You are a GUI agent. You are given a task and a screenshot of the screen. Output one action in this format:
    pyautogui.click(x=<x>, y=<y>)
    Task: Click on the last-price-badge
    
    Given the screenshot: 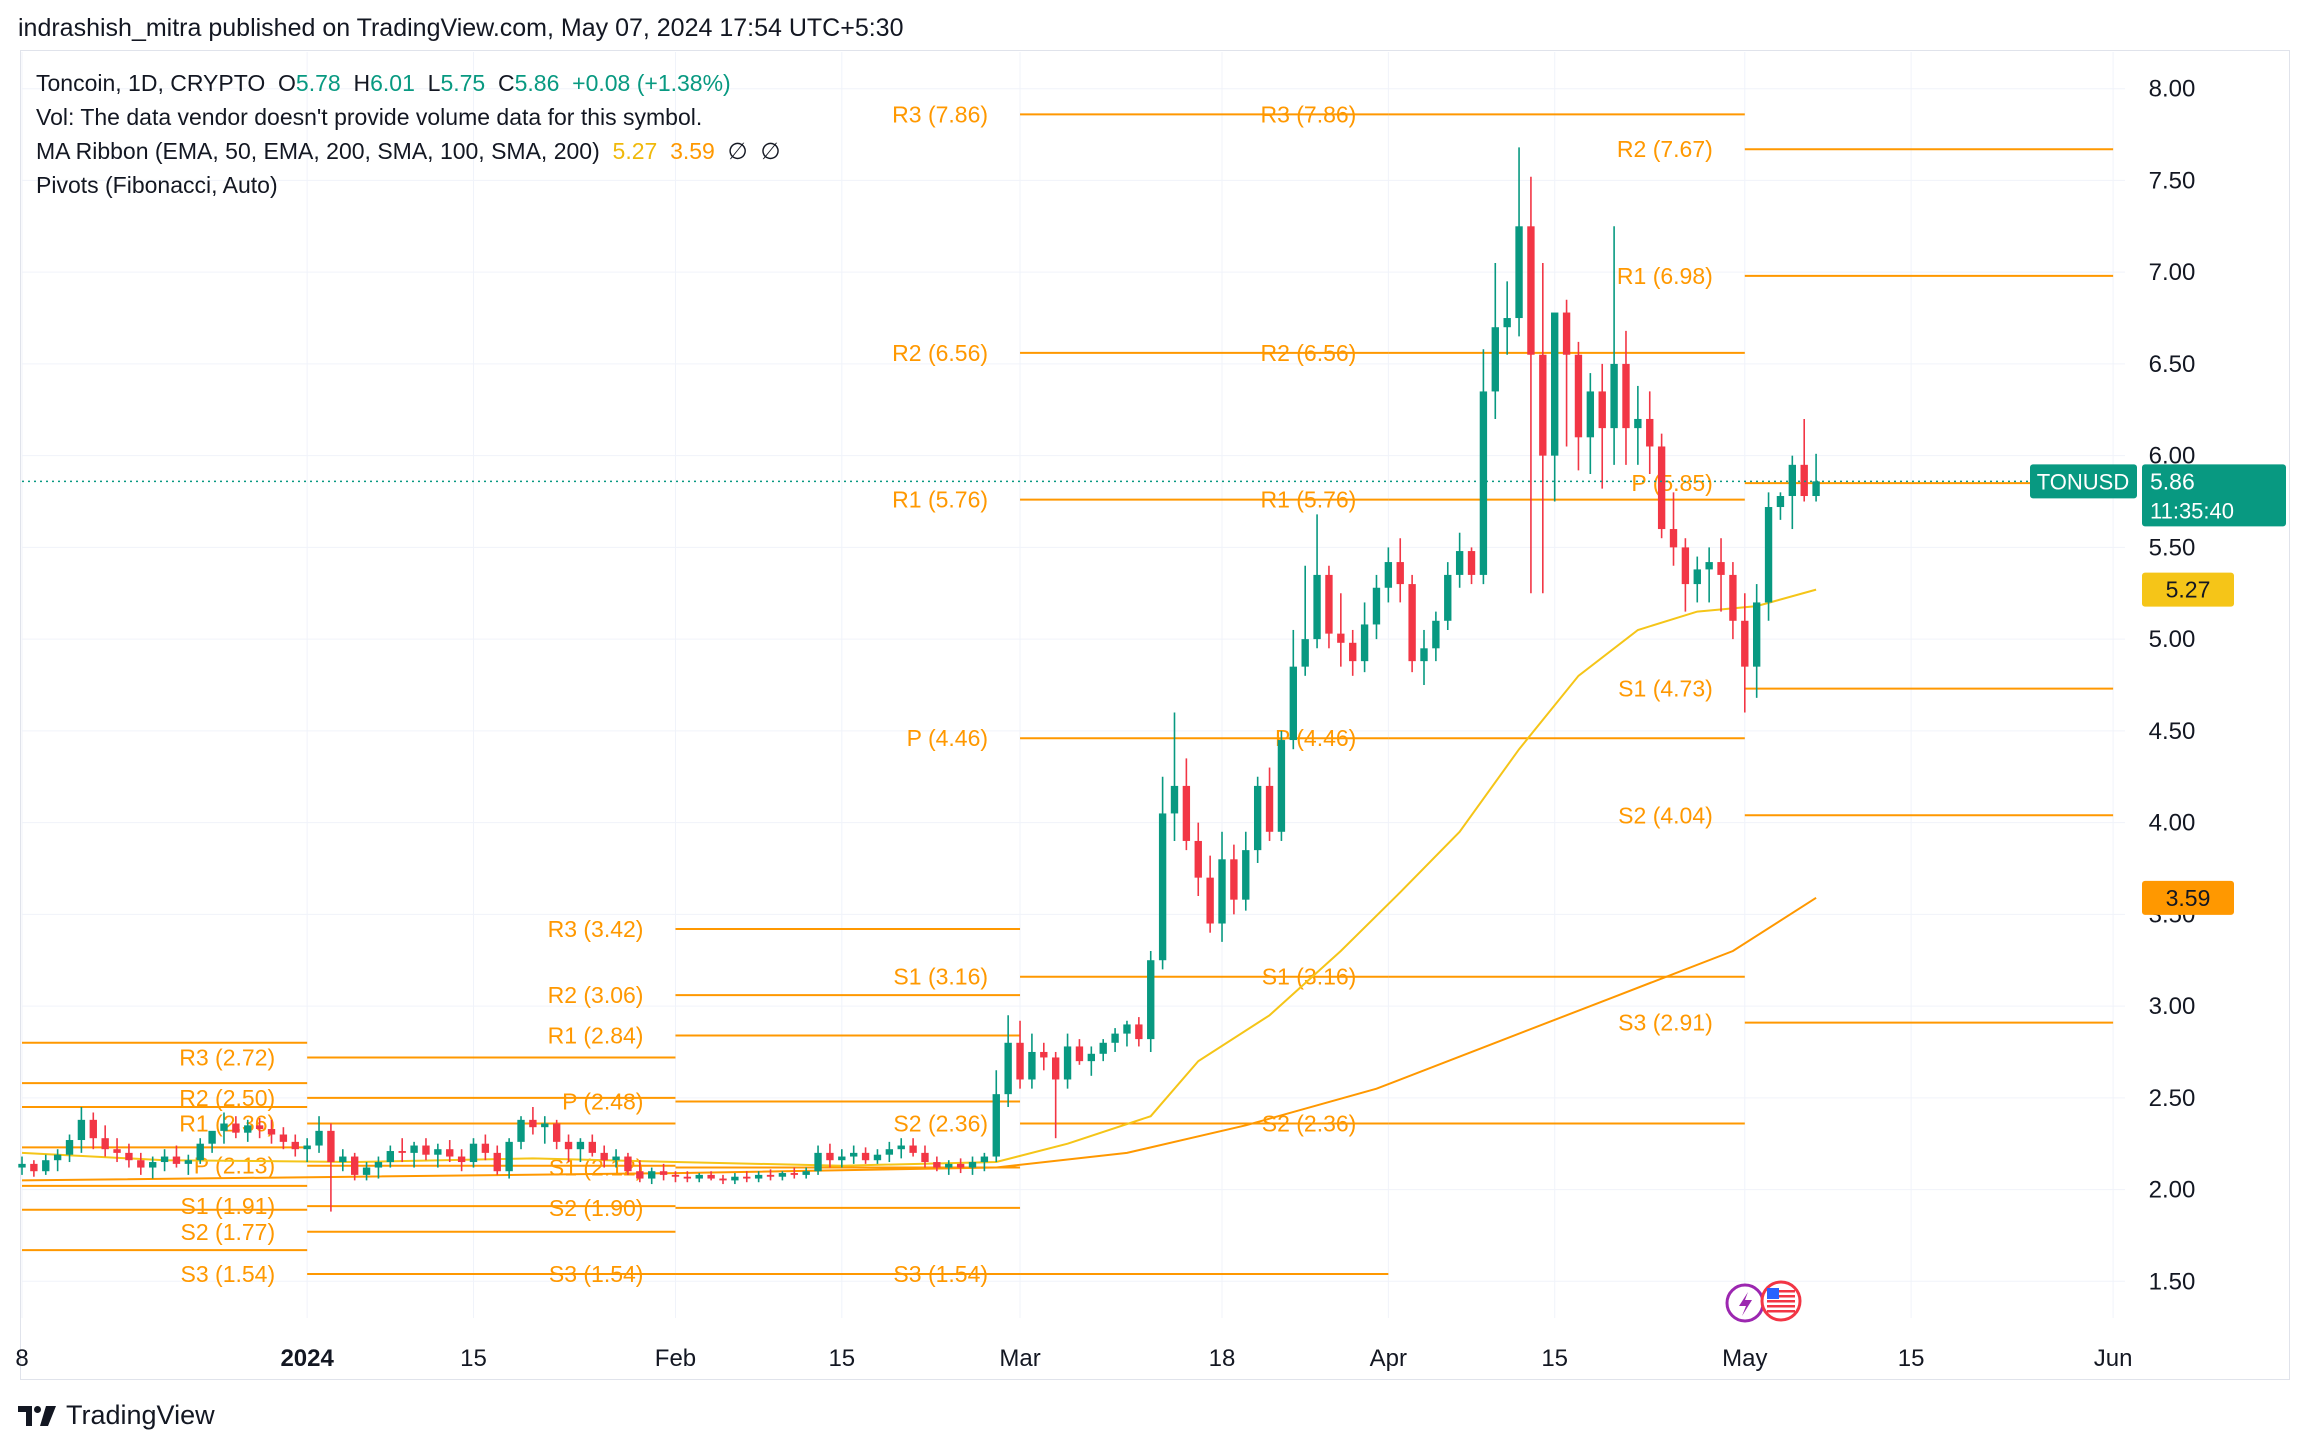 What is the action you would take?
    pyautogui.click(x=2214, y=495)
    